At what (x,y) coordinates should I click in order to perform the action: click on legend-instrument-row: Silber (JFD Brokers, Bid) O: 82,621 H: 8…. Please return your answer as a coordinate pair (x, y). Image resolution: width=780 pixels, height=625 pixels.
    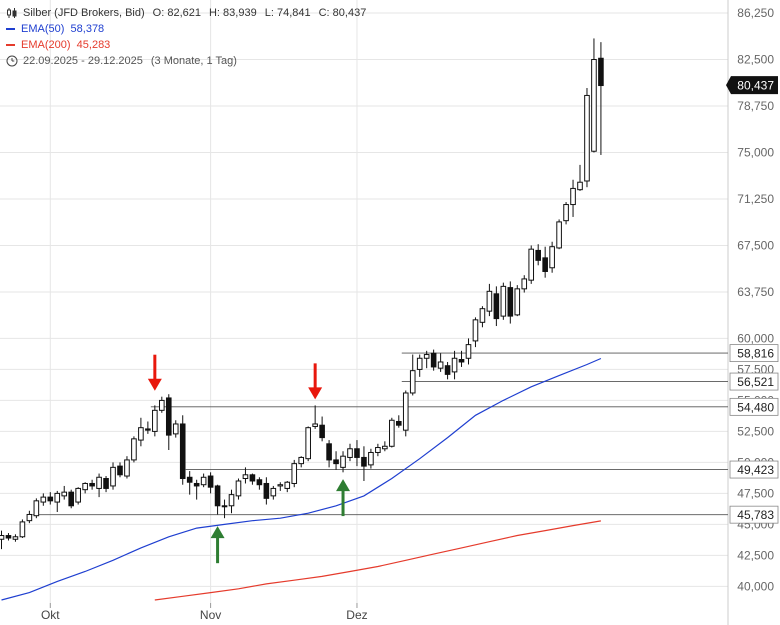
    Looking at the image, I should click on (186, 13).